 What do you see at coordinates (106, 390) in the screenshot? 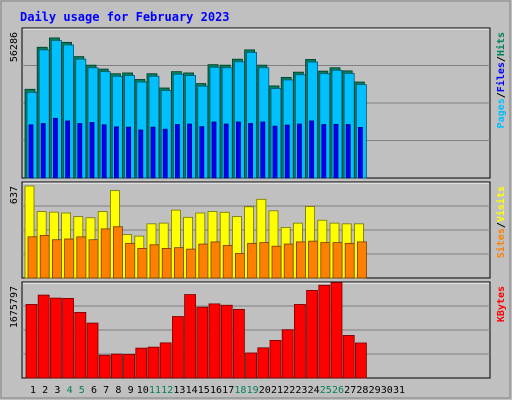
I see `day-label-7: 7` at bounding box center [106, 390].